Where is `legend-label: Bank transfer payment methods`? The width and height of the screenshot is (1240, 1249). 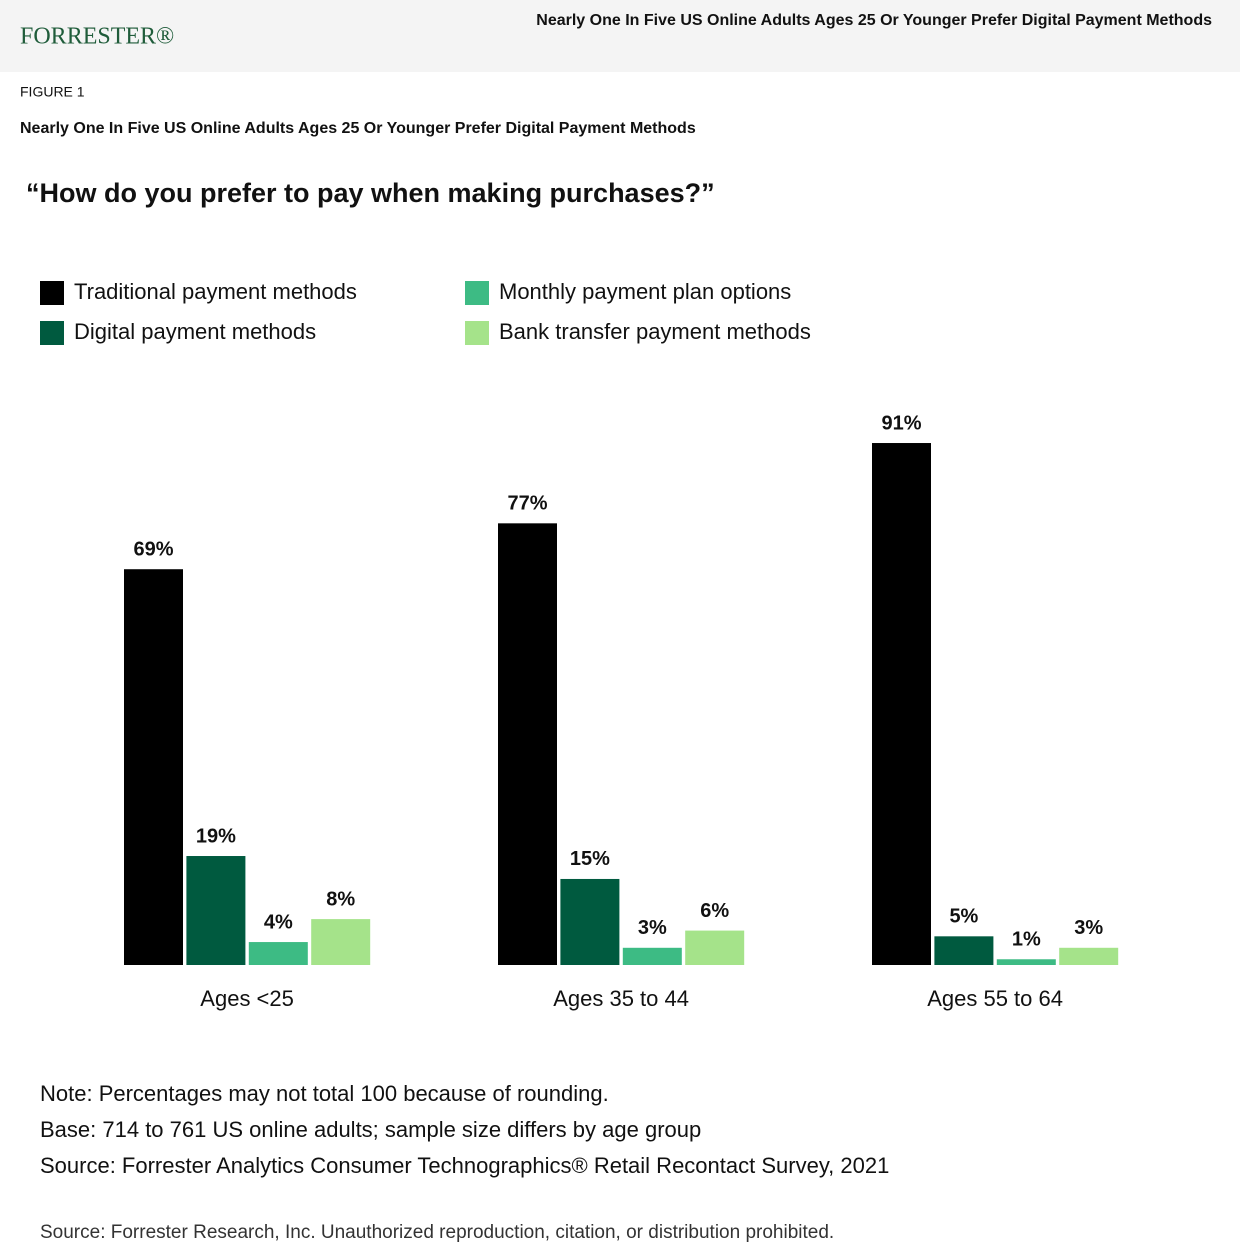
legend-label: Bank transfer payment methods is located at coordinates (655, 331).